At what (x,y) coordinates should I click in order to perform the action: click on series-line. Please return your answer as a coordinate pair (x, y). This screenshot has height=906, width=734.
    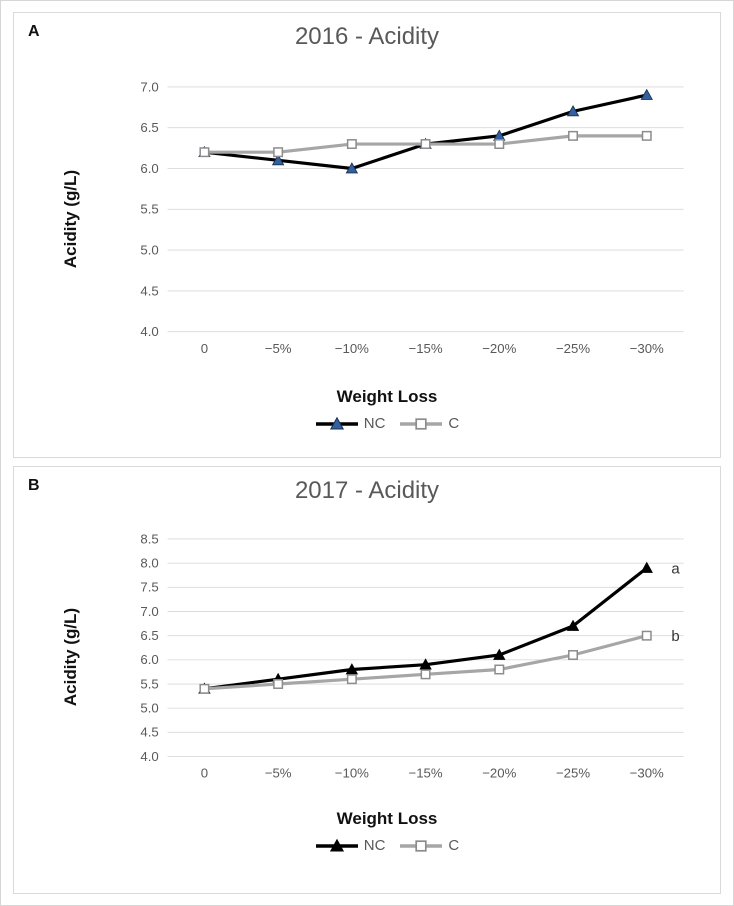
    Looking at the image, I should click on (426, 132).